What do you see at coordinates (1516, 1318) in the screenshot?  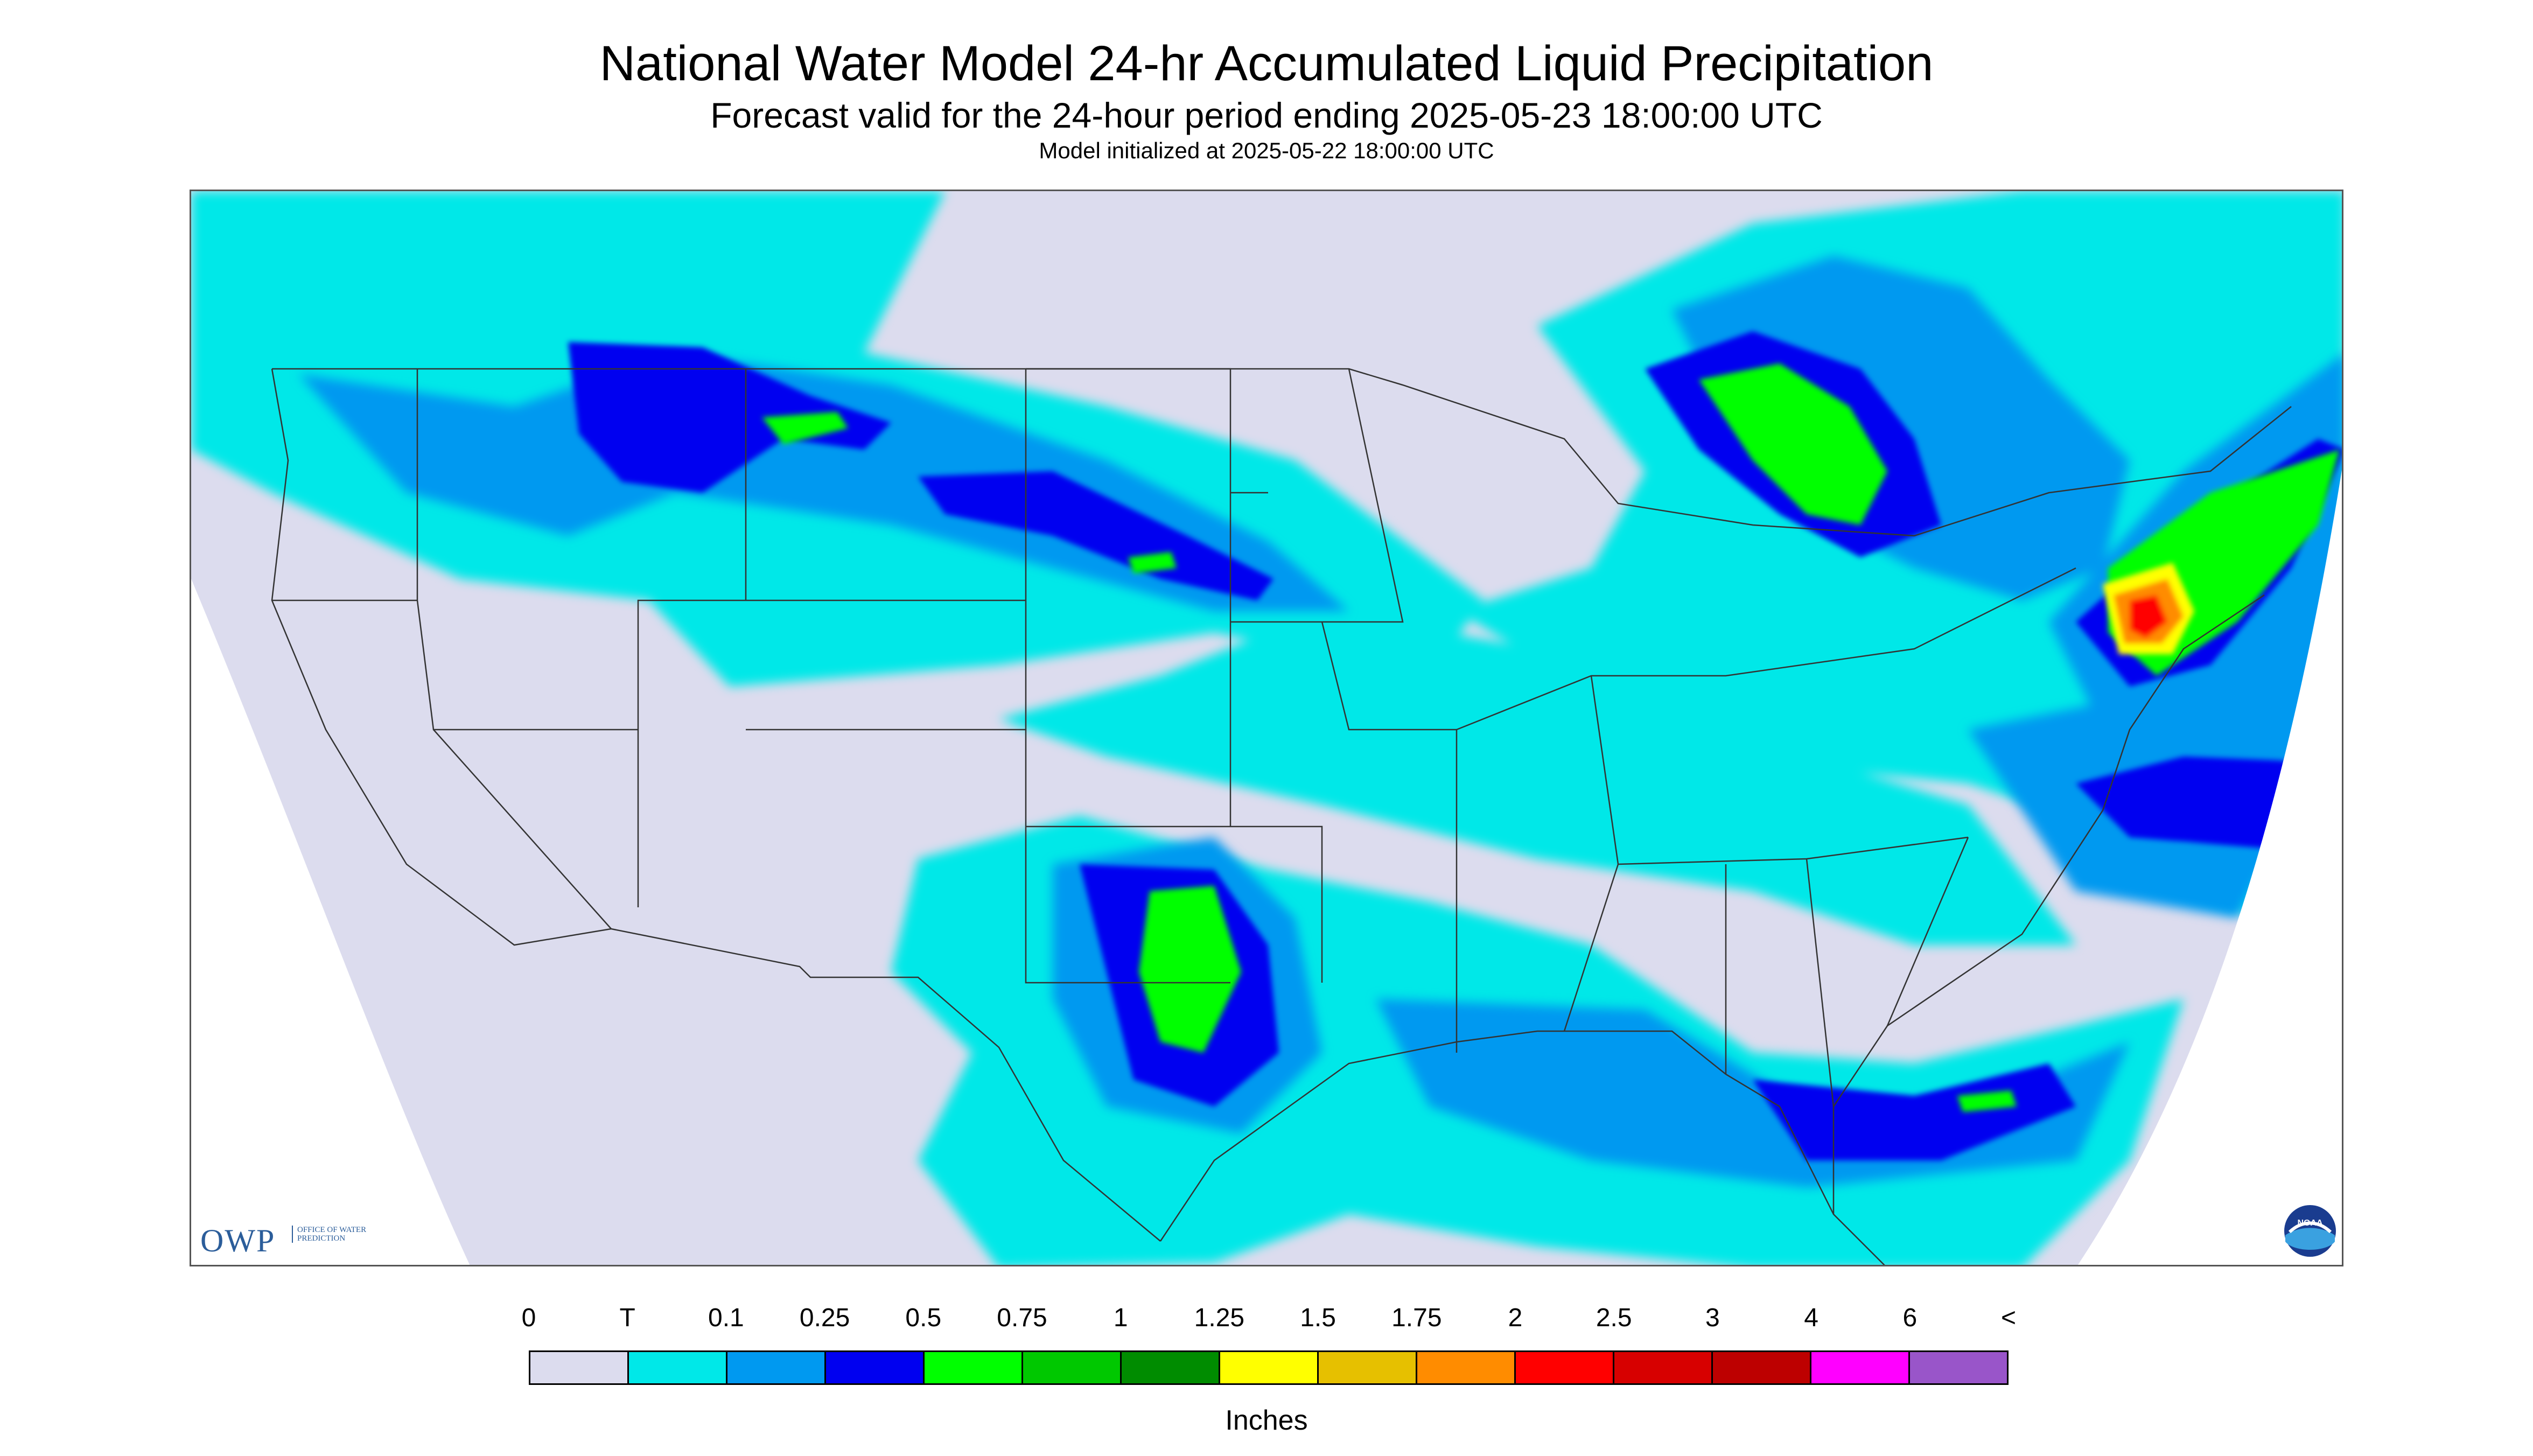 I see `legend-tick-label: 2` at bounding box center [1516, 1318].